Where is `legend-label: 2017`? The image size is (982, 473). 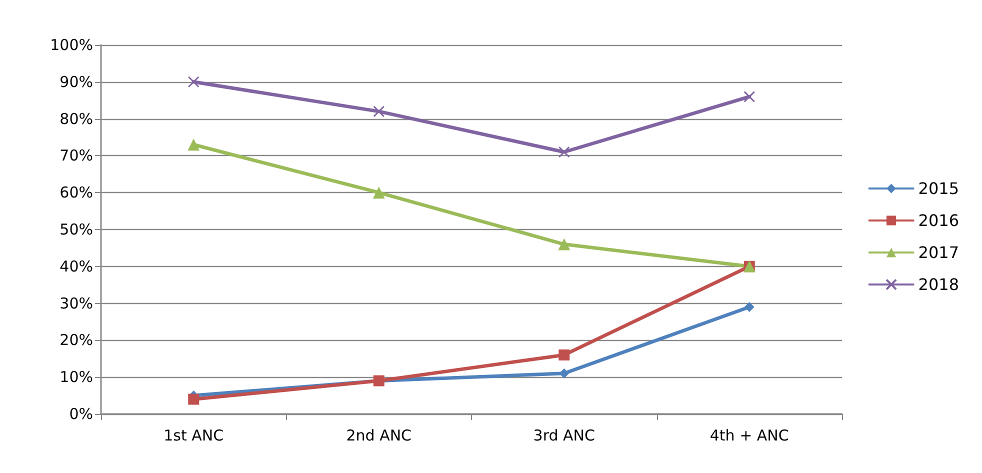
legend-label: 2017 is located at coordinates (938, 252).